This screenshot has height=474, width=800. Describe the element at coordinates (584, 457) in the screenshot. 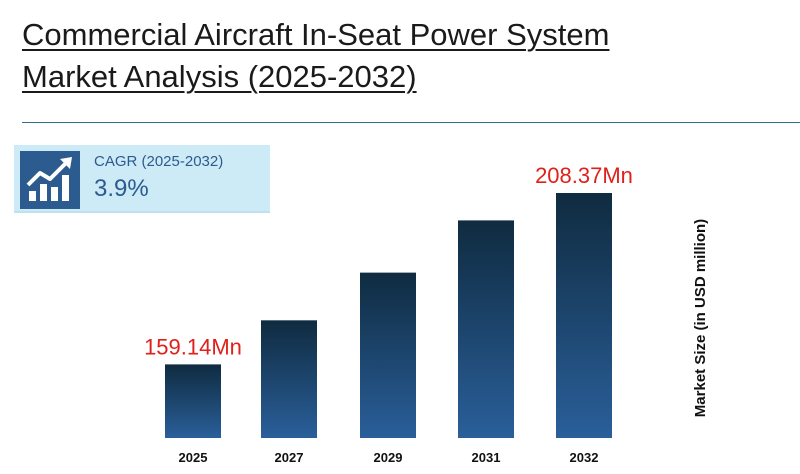

I see `x-tick-2032: 2032` at that location.